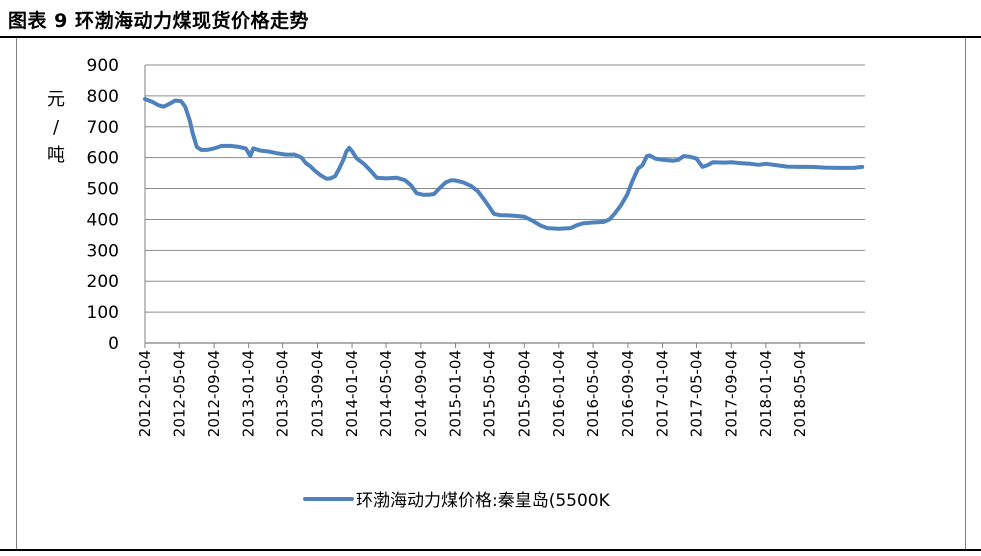 The image size is (981, 556). I want to click on x-tick-label: 2013-01-04, so click(249, 393).